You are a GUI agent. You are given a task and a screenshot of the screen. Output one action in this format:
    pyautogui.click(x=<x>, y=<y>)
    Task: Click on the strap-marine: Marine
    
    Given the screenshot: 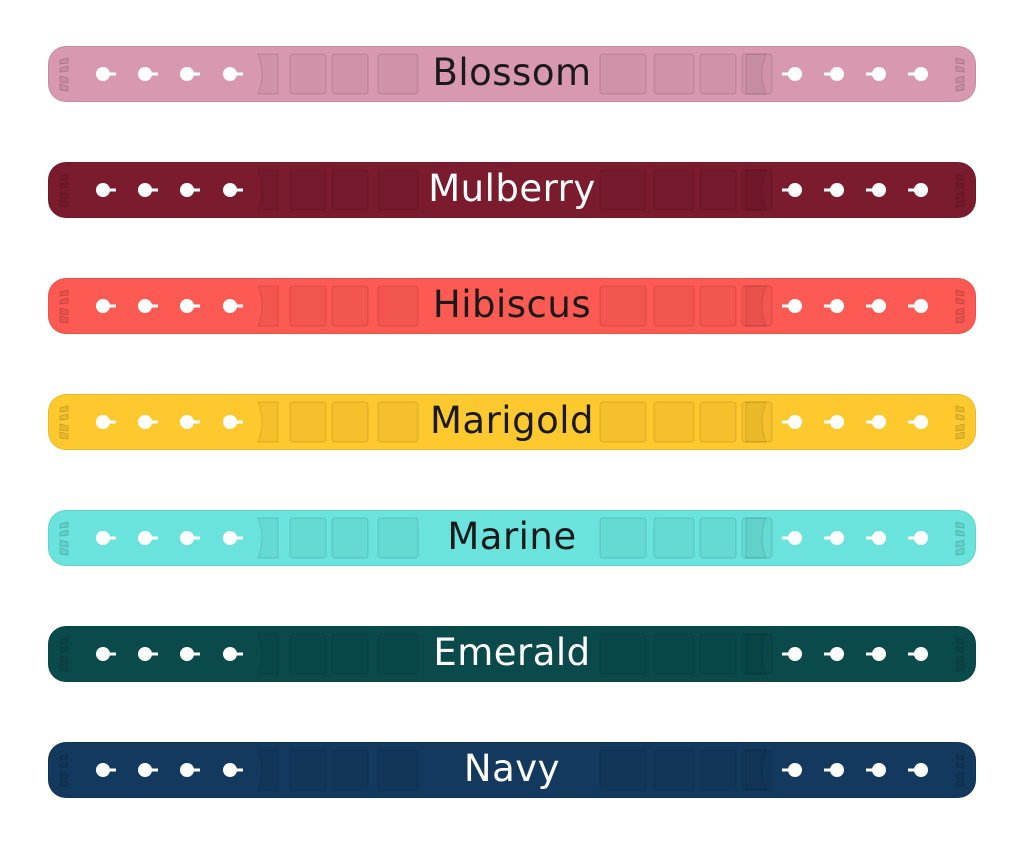 What is the action you would take?
    pyautogui.click(x=512, y=538)
    